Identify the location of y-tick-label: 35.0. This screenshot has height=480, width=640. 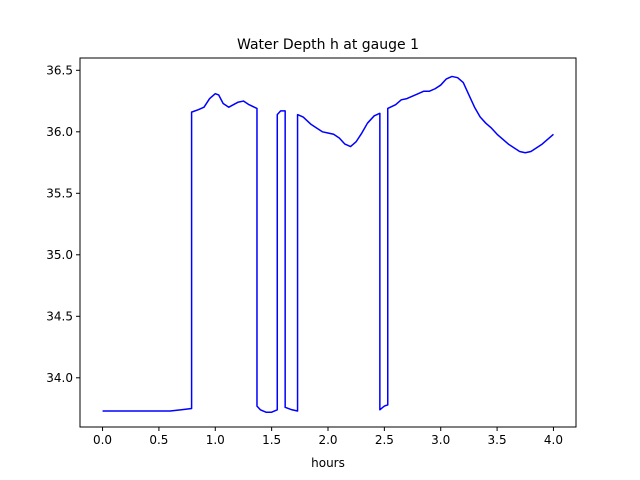
(59, 255).